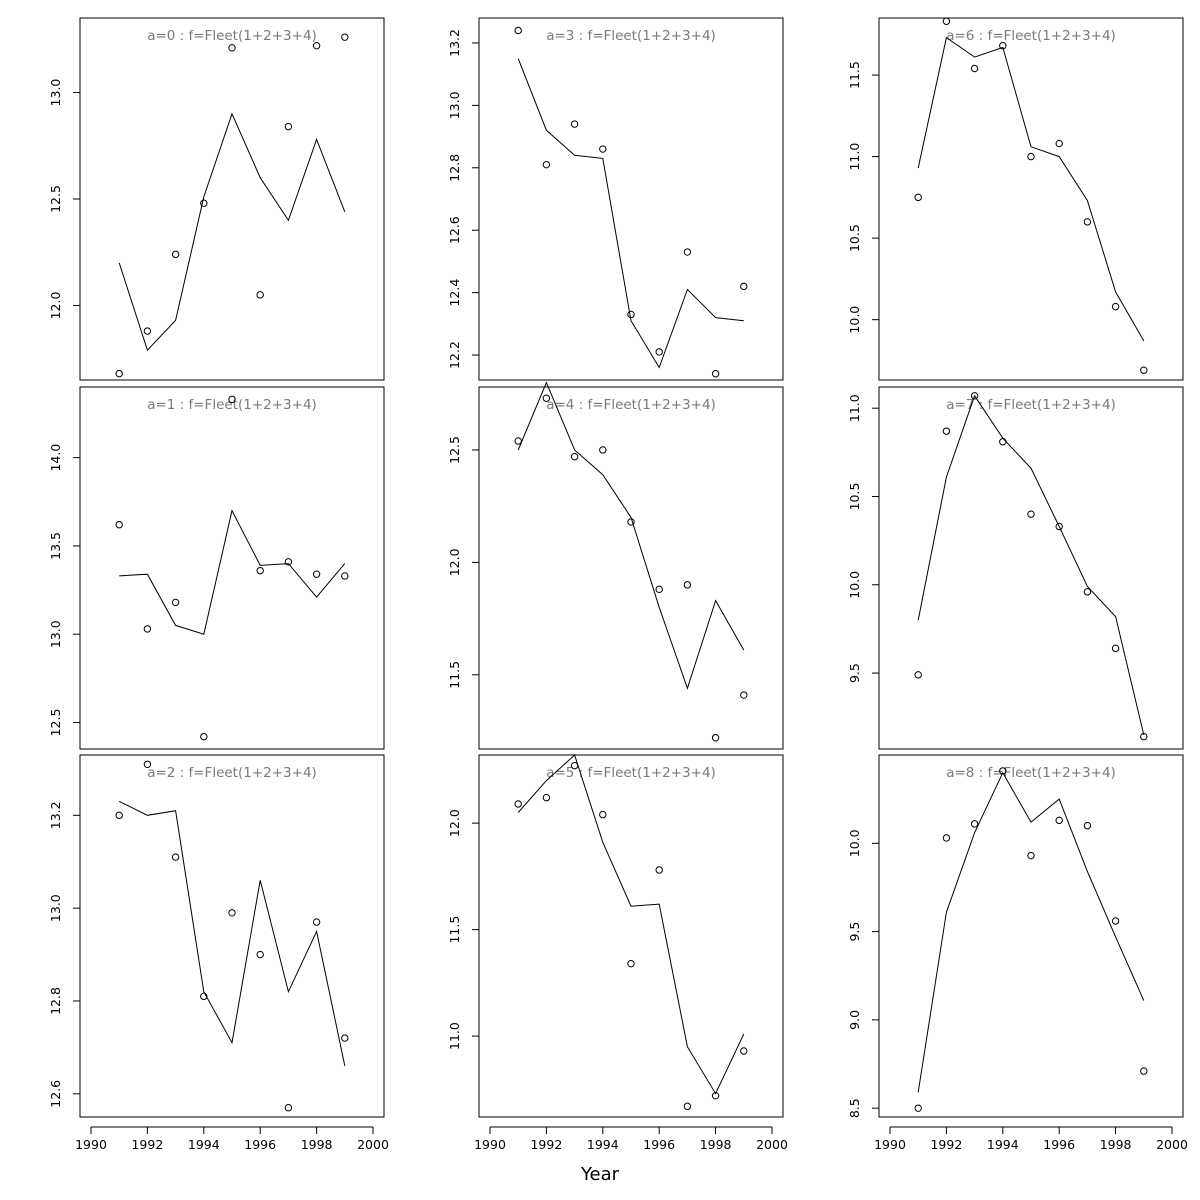 This screenshot has height=1200, width=1200. I want to click on panel-6: a=6 : f=Fleet(1+2+3+4) 10.0 10.5 11.0 11.5, so click(1015, 199).